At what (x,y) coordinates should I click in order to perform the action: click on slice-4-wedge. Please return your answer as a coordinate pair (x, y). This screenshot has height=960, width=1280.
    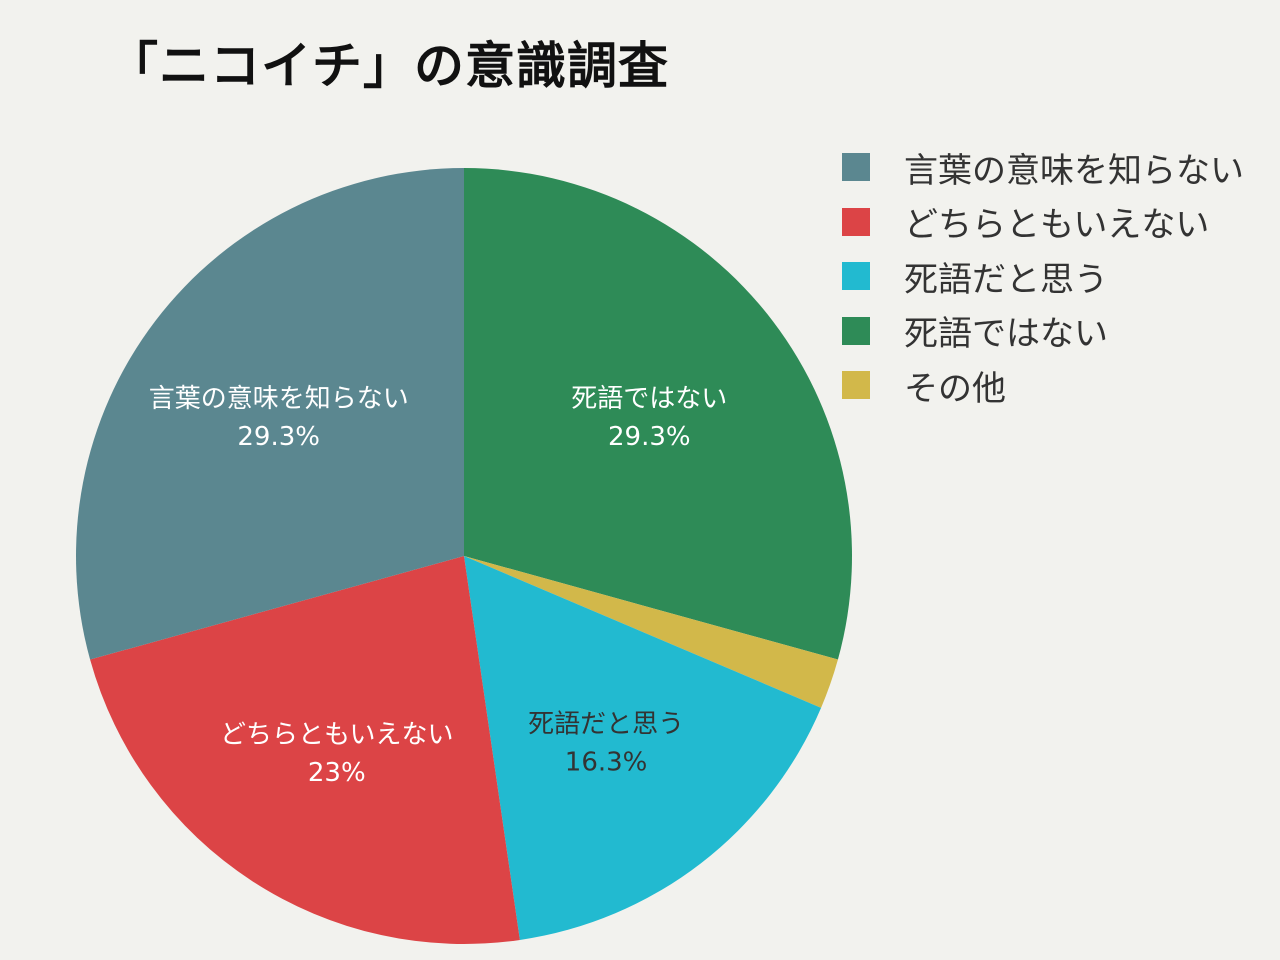
    Looking at the image, I should click on (651, 632).